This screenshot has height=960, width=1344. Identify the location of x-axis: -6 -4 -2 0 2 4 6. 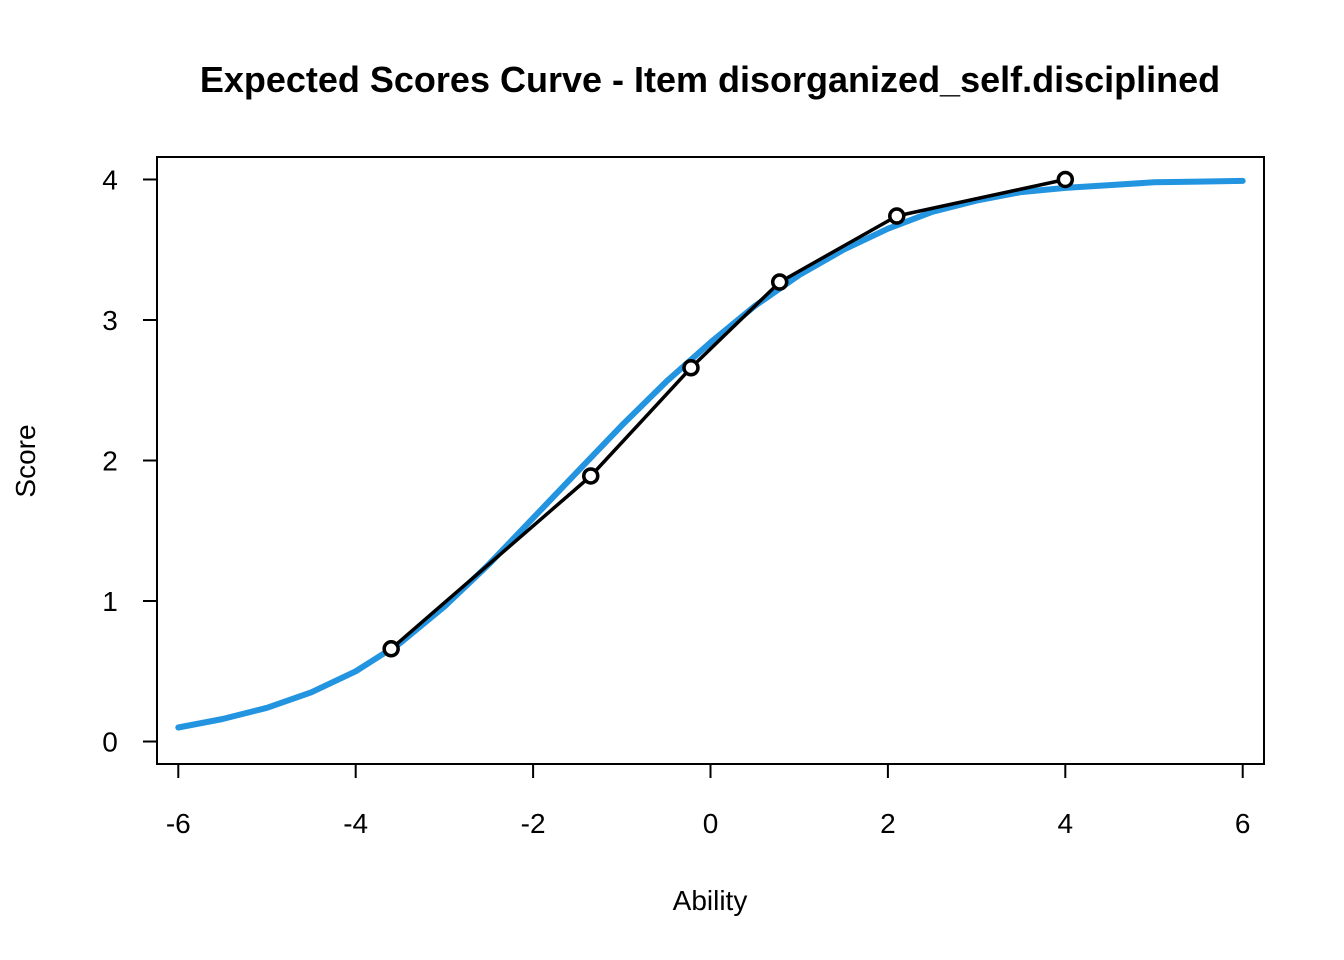
(708, 801).